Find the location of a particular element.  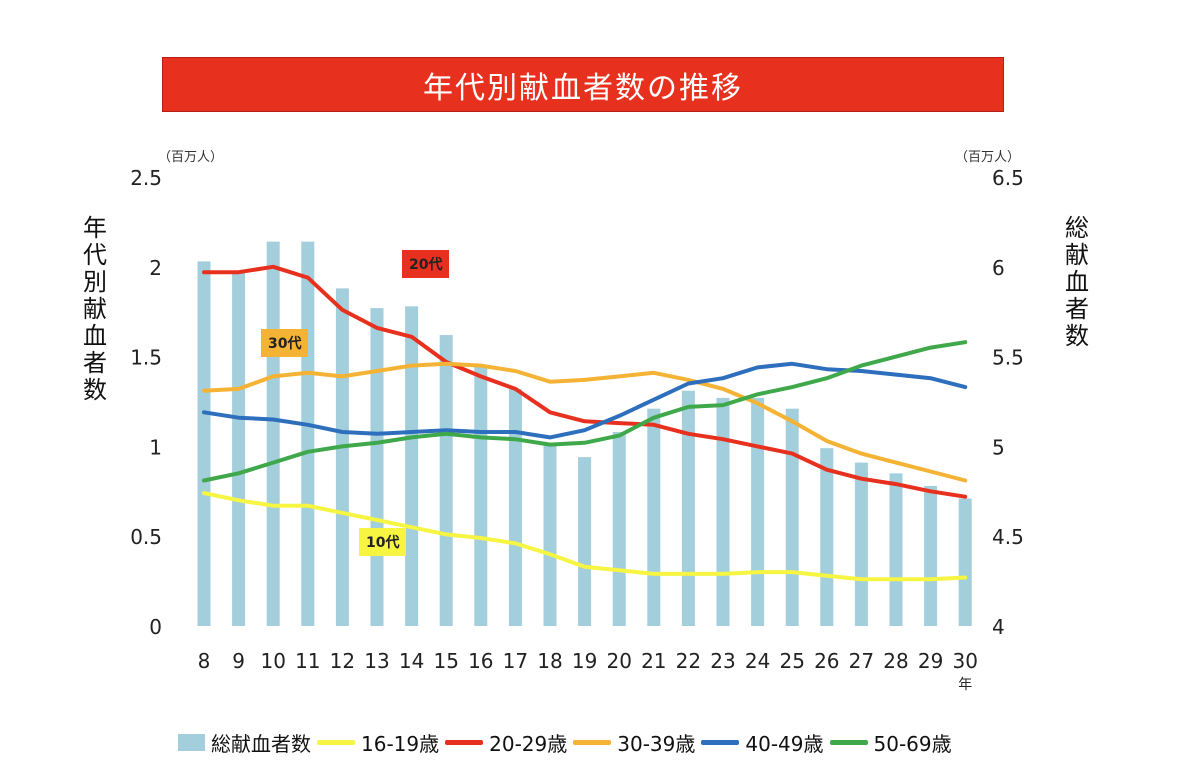

x-tick-label: 19 is located at coordinates (584, 661).